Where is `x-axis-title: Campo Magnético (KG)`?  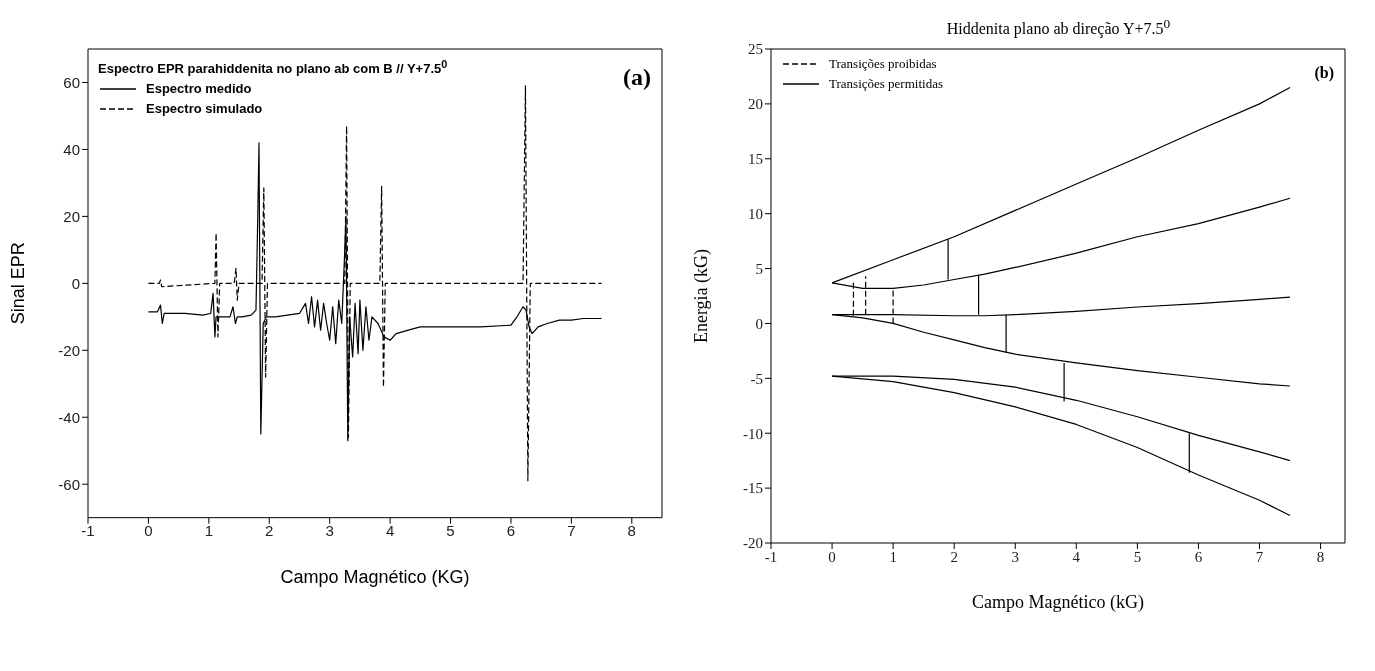
x-axis-title: Campo Magnético (KG) is located at coordinates (375, 576).